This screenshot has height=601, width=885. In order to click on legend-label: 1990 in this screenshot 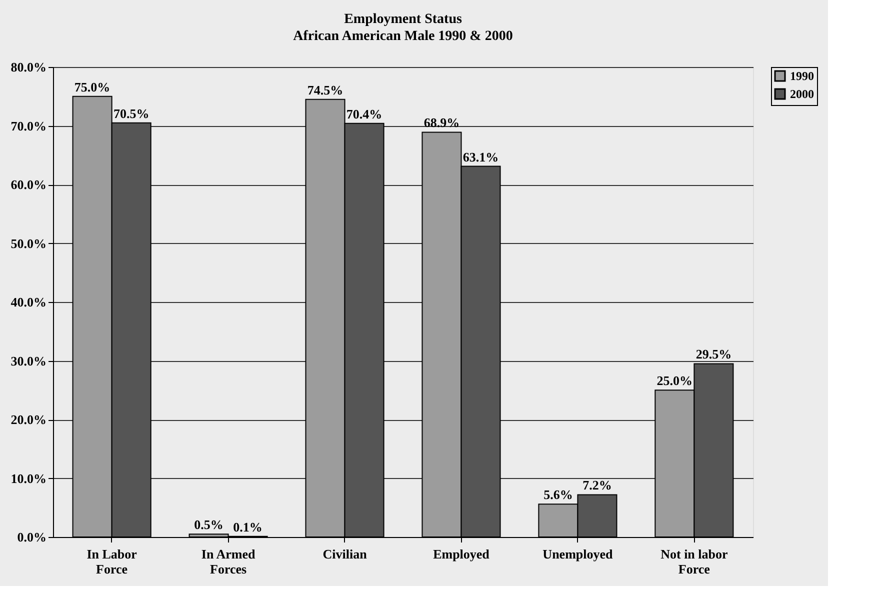, I will do `click(802, 76)`.